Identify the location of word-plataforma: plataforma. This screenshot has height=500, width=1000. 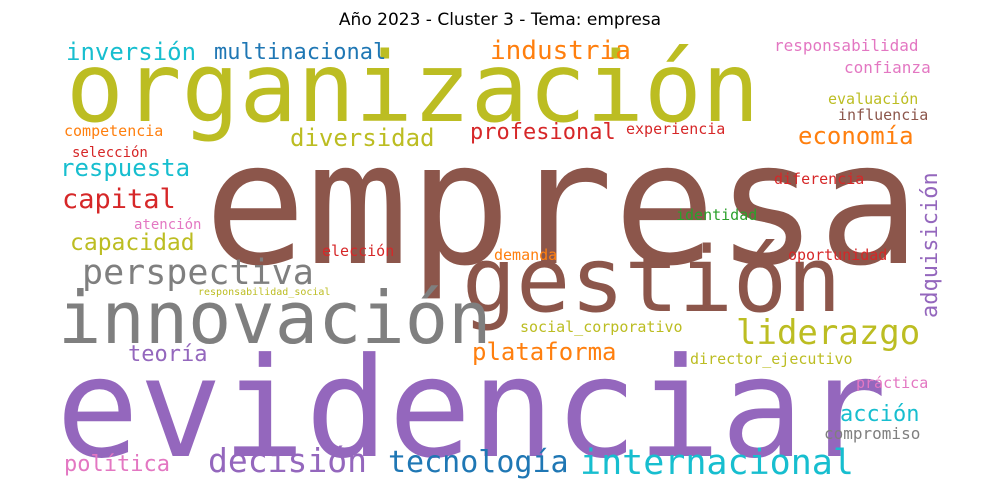
(544, 352).